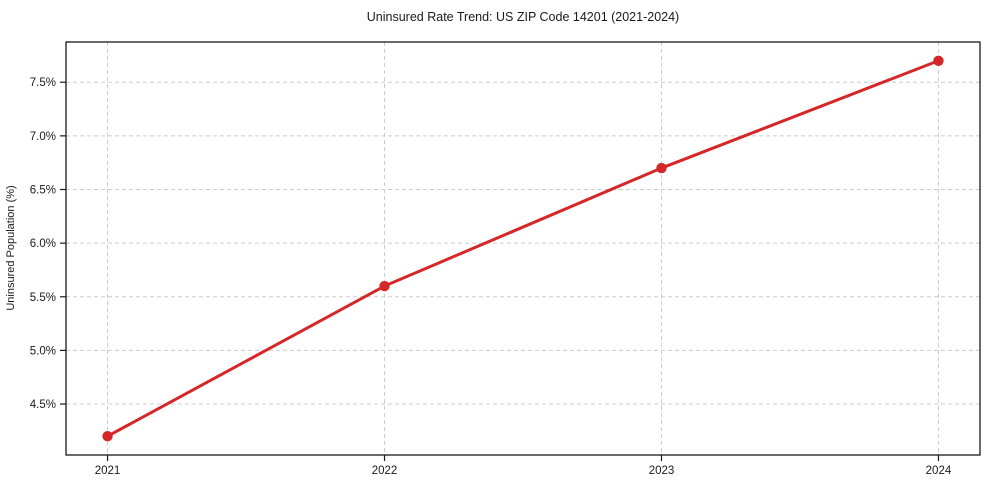 The image size is (989, 490). I want to click on y-tick-label: 5.0%, so click(43, 351).